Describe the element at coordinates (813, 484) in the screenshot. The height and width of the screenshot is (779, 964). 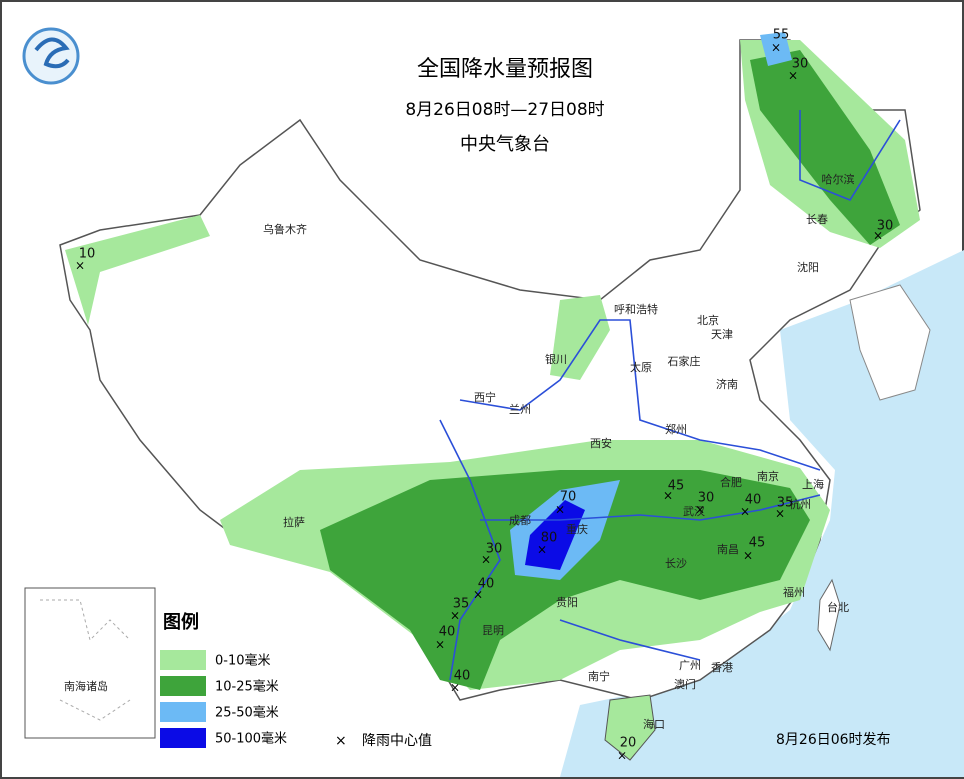
I see `city-label: 上海` at that location.